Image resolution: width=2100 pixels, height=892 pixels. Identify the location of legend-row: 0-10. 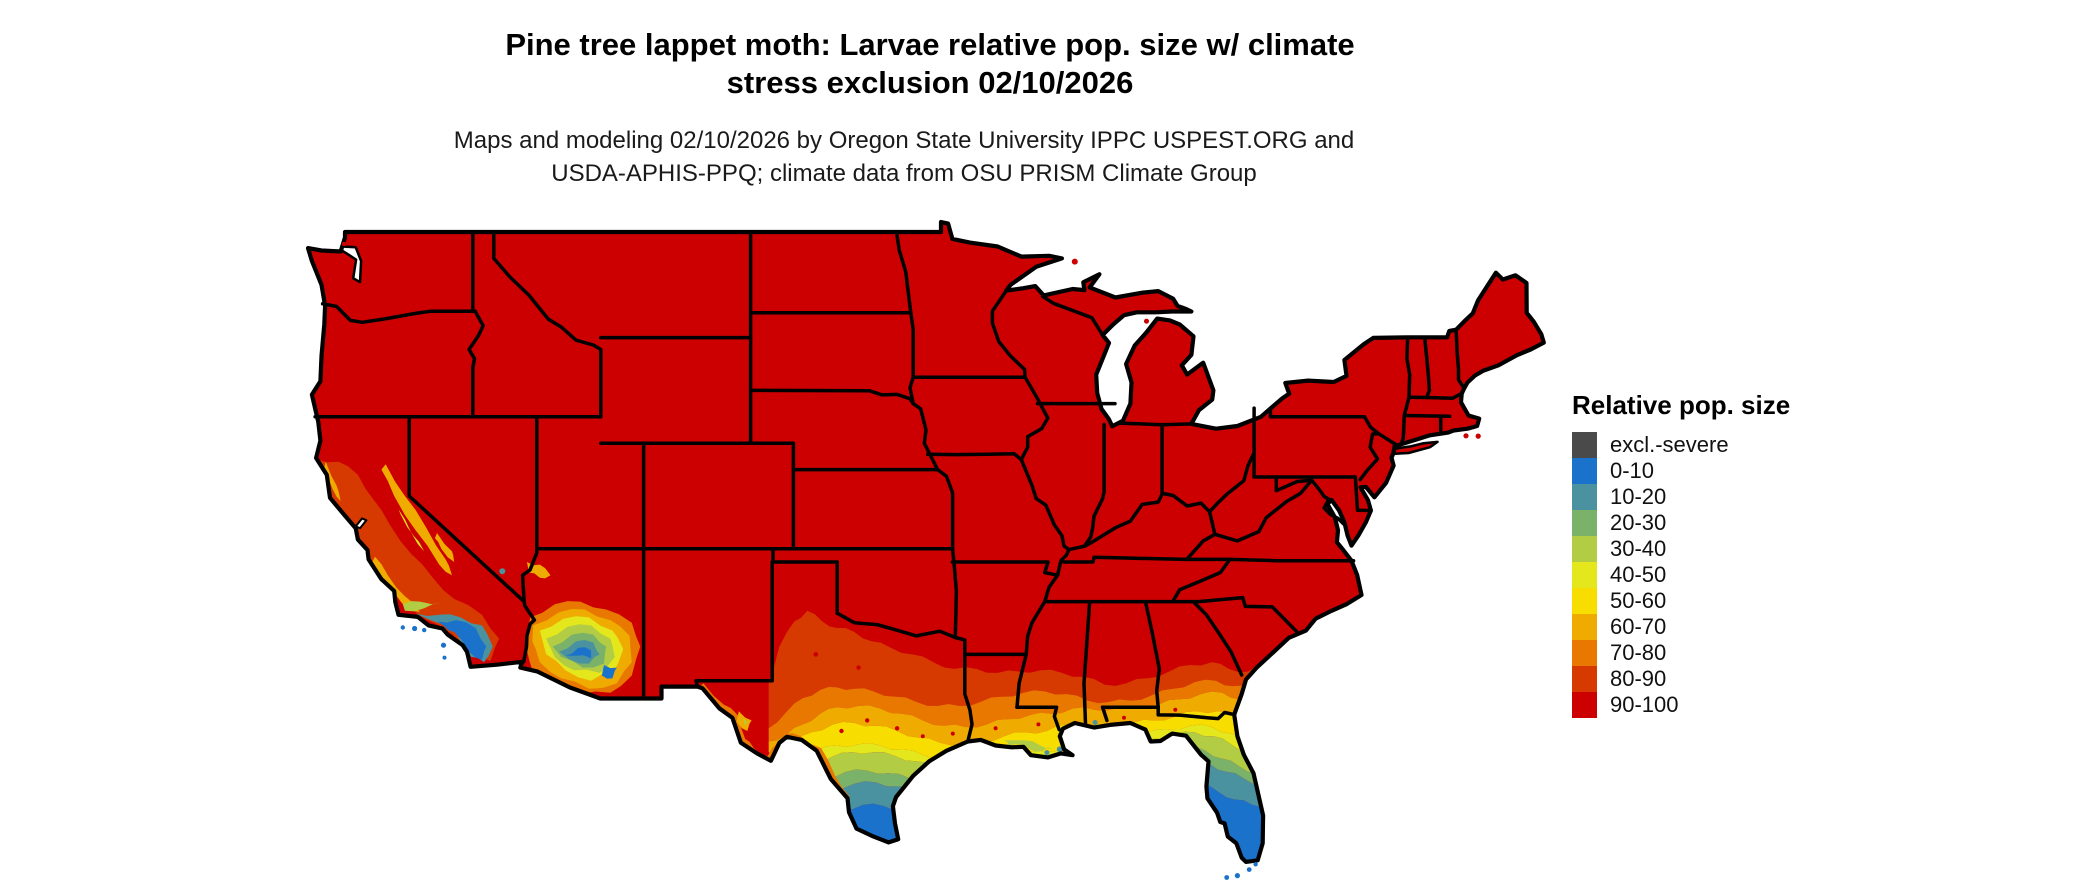
(1681, 471).